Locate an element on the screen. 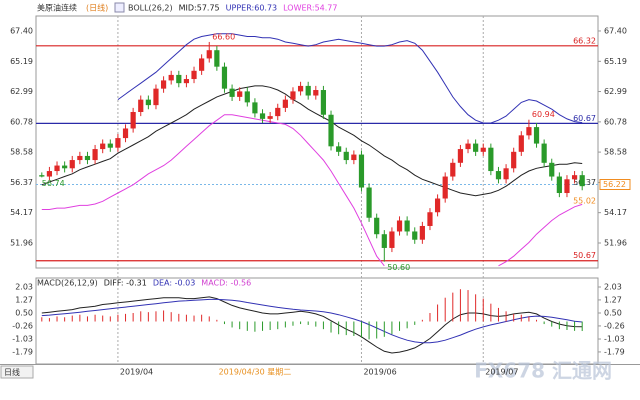 The image size is (640, 400). y-tick-label-right: 2.03 is located at coordinates (613, 287).